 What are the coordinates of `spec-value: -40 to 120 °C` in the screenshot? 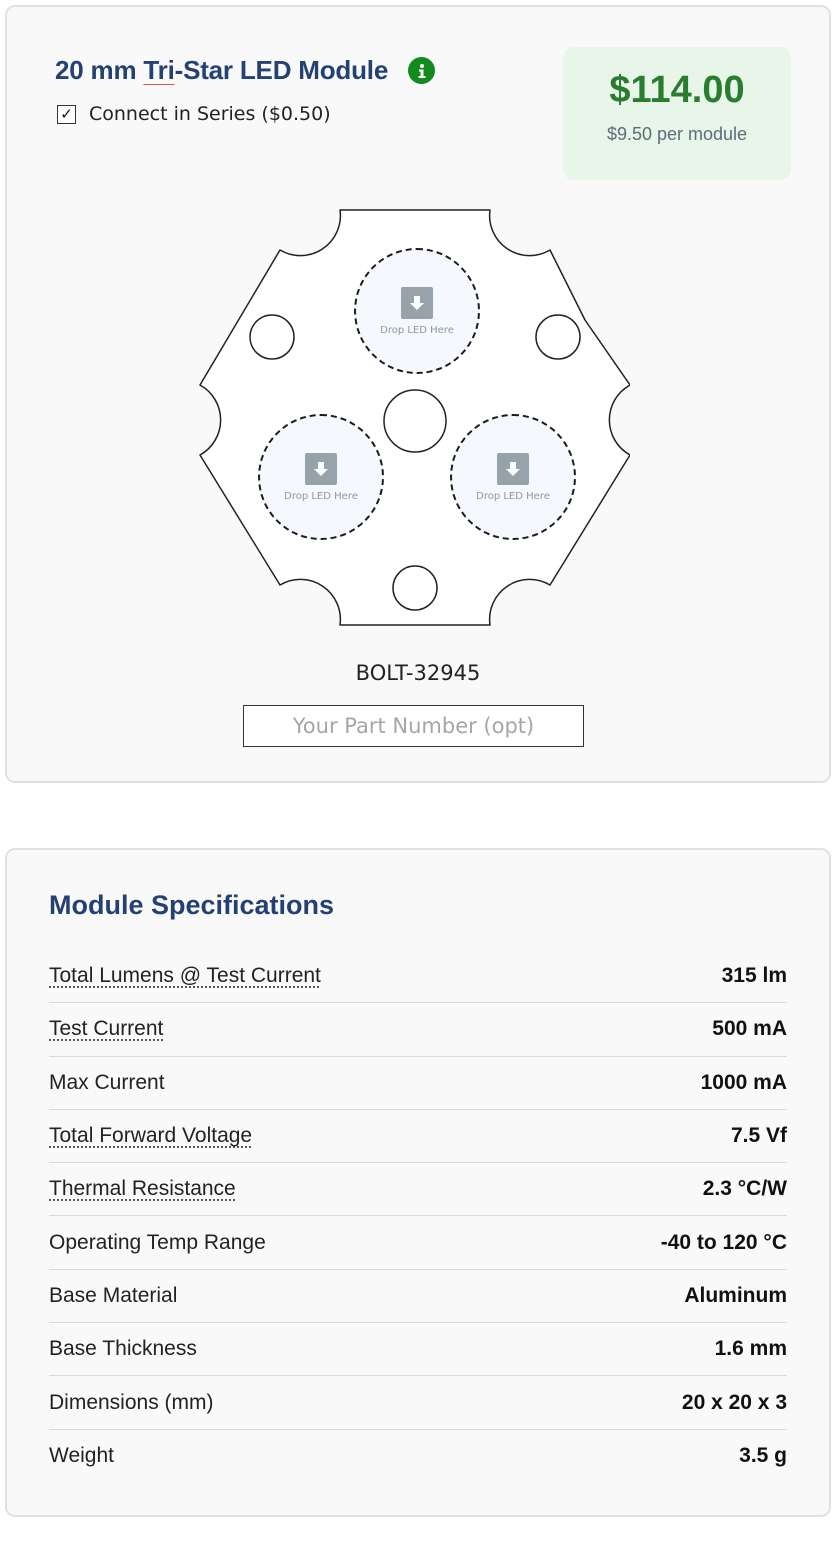 It's located at (723, 1242).